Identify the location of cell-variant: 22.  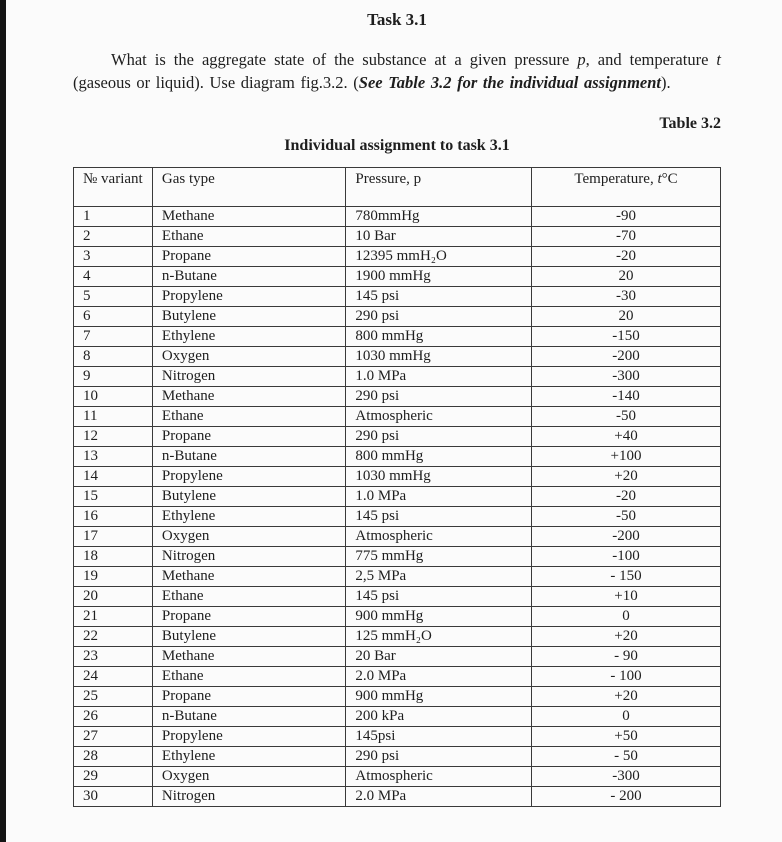
(113, 636).